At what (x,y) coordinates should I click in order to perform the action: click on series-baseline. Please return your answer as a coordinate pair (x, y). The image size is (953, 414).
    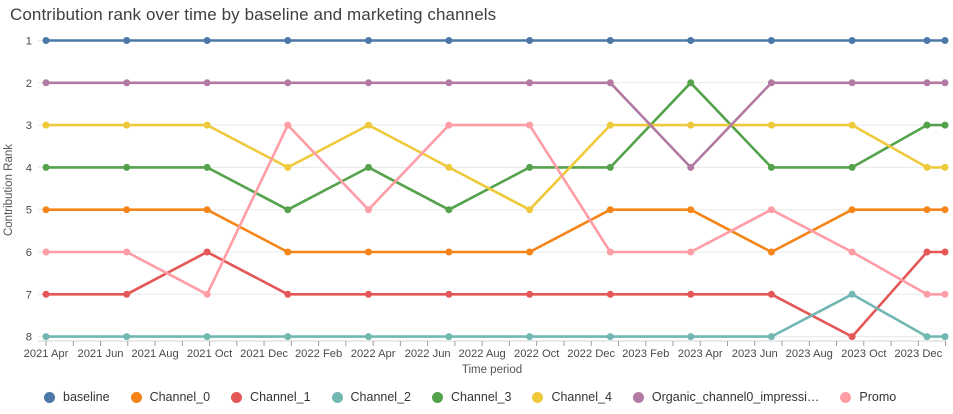
    Looking at the image, I should click on (495, 40).